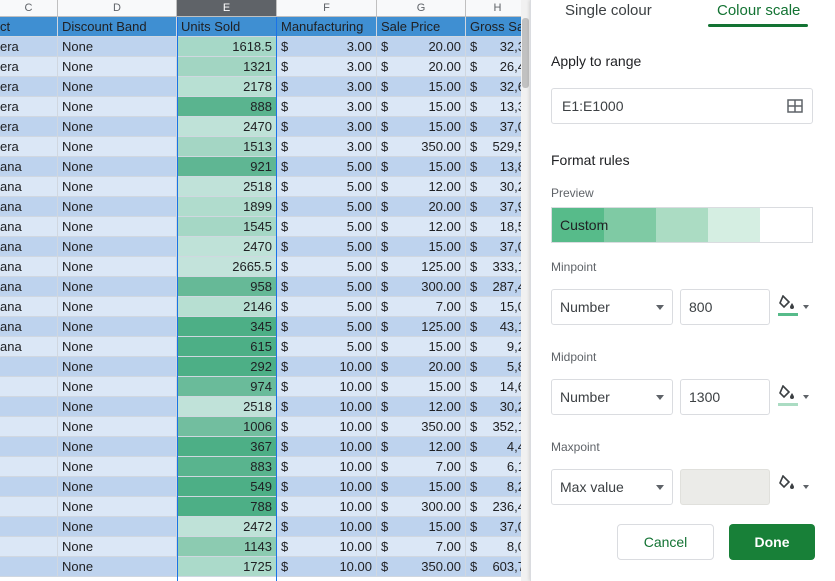 This screenshot has width=835, height=581. Describe the element at coordinates (759, 10) in the screenshot. I see `tab-colour-scale: Colour scale` at that location.